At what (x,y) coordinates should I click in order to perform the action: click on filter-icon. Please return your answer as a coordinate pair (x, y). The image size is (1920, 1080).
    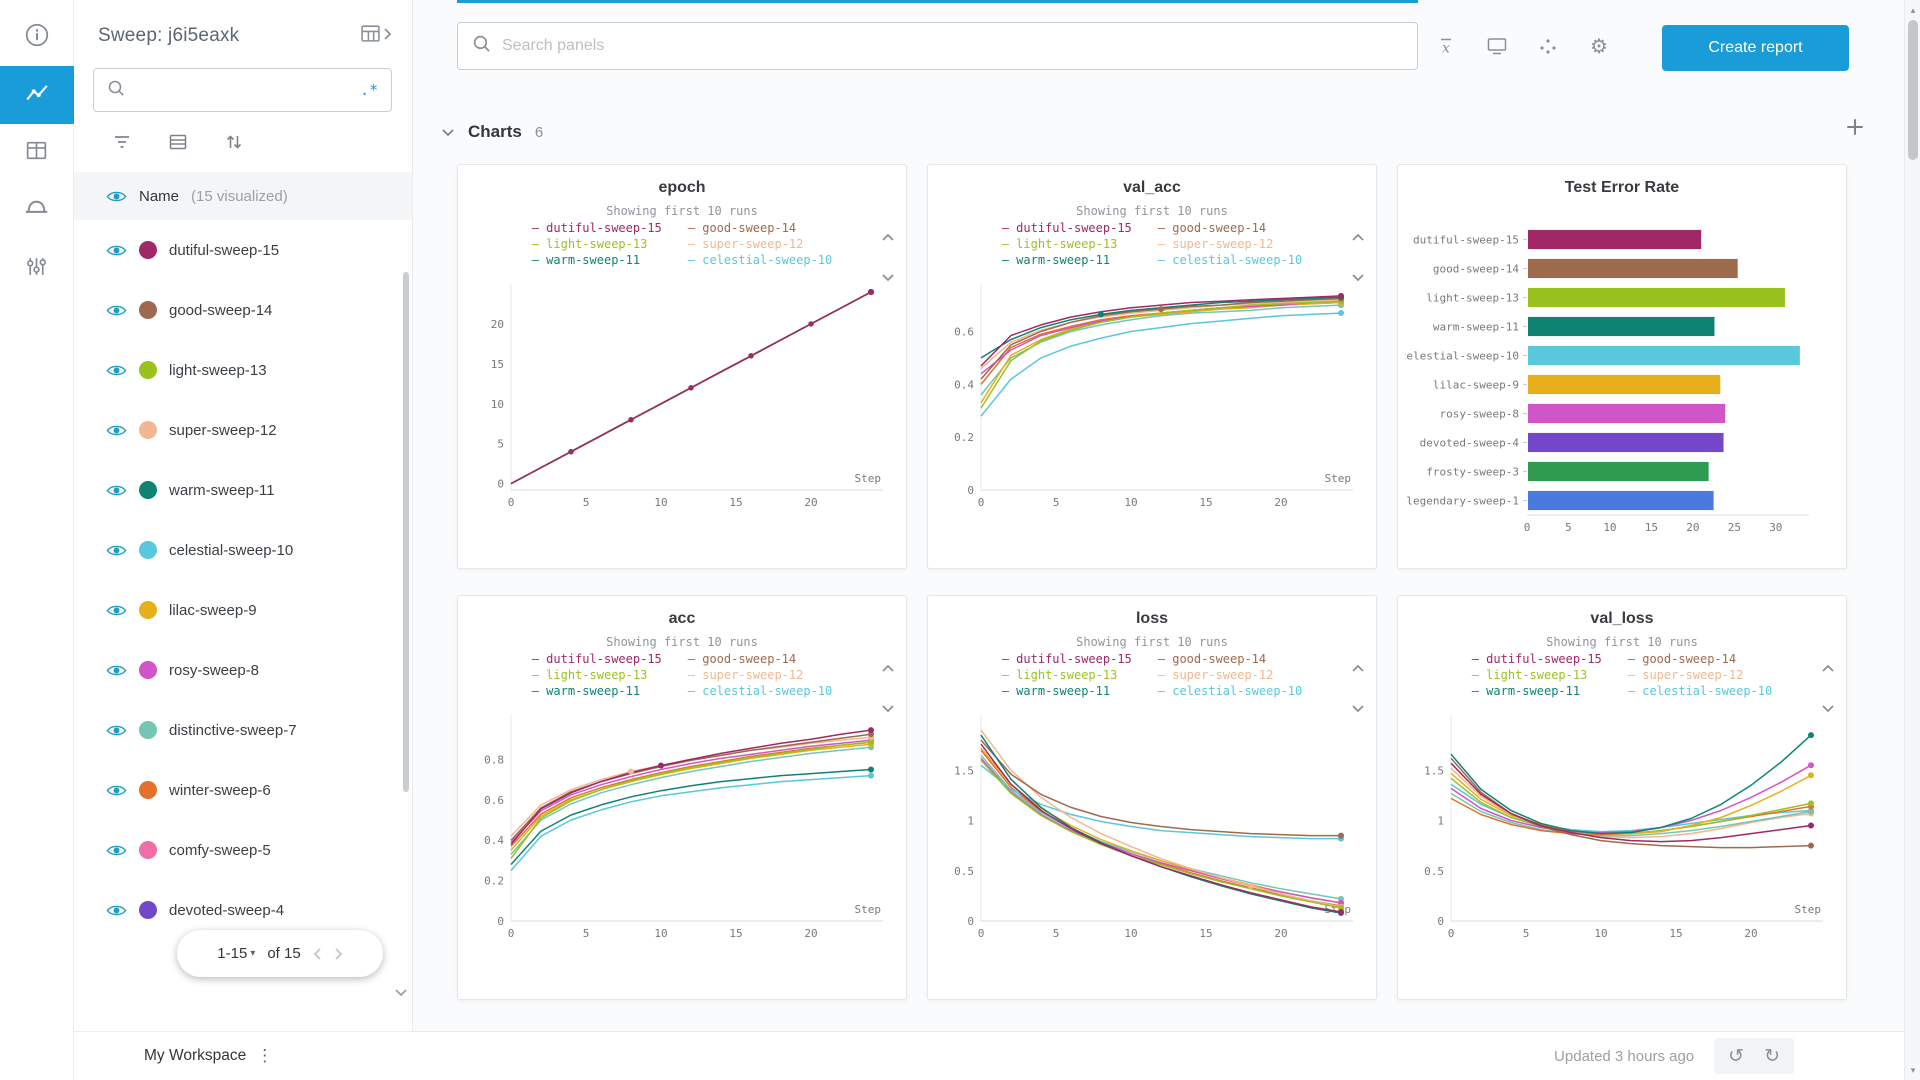
    Looking at the image, I should click on (122, 142).